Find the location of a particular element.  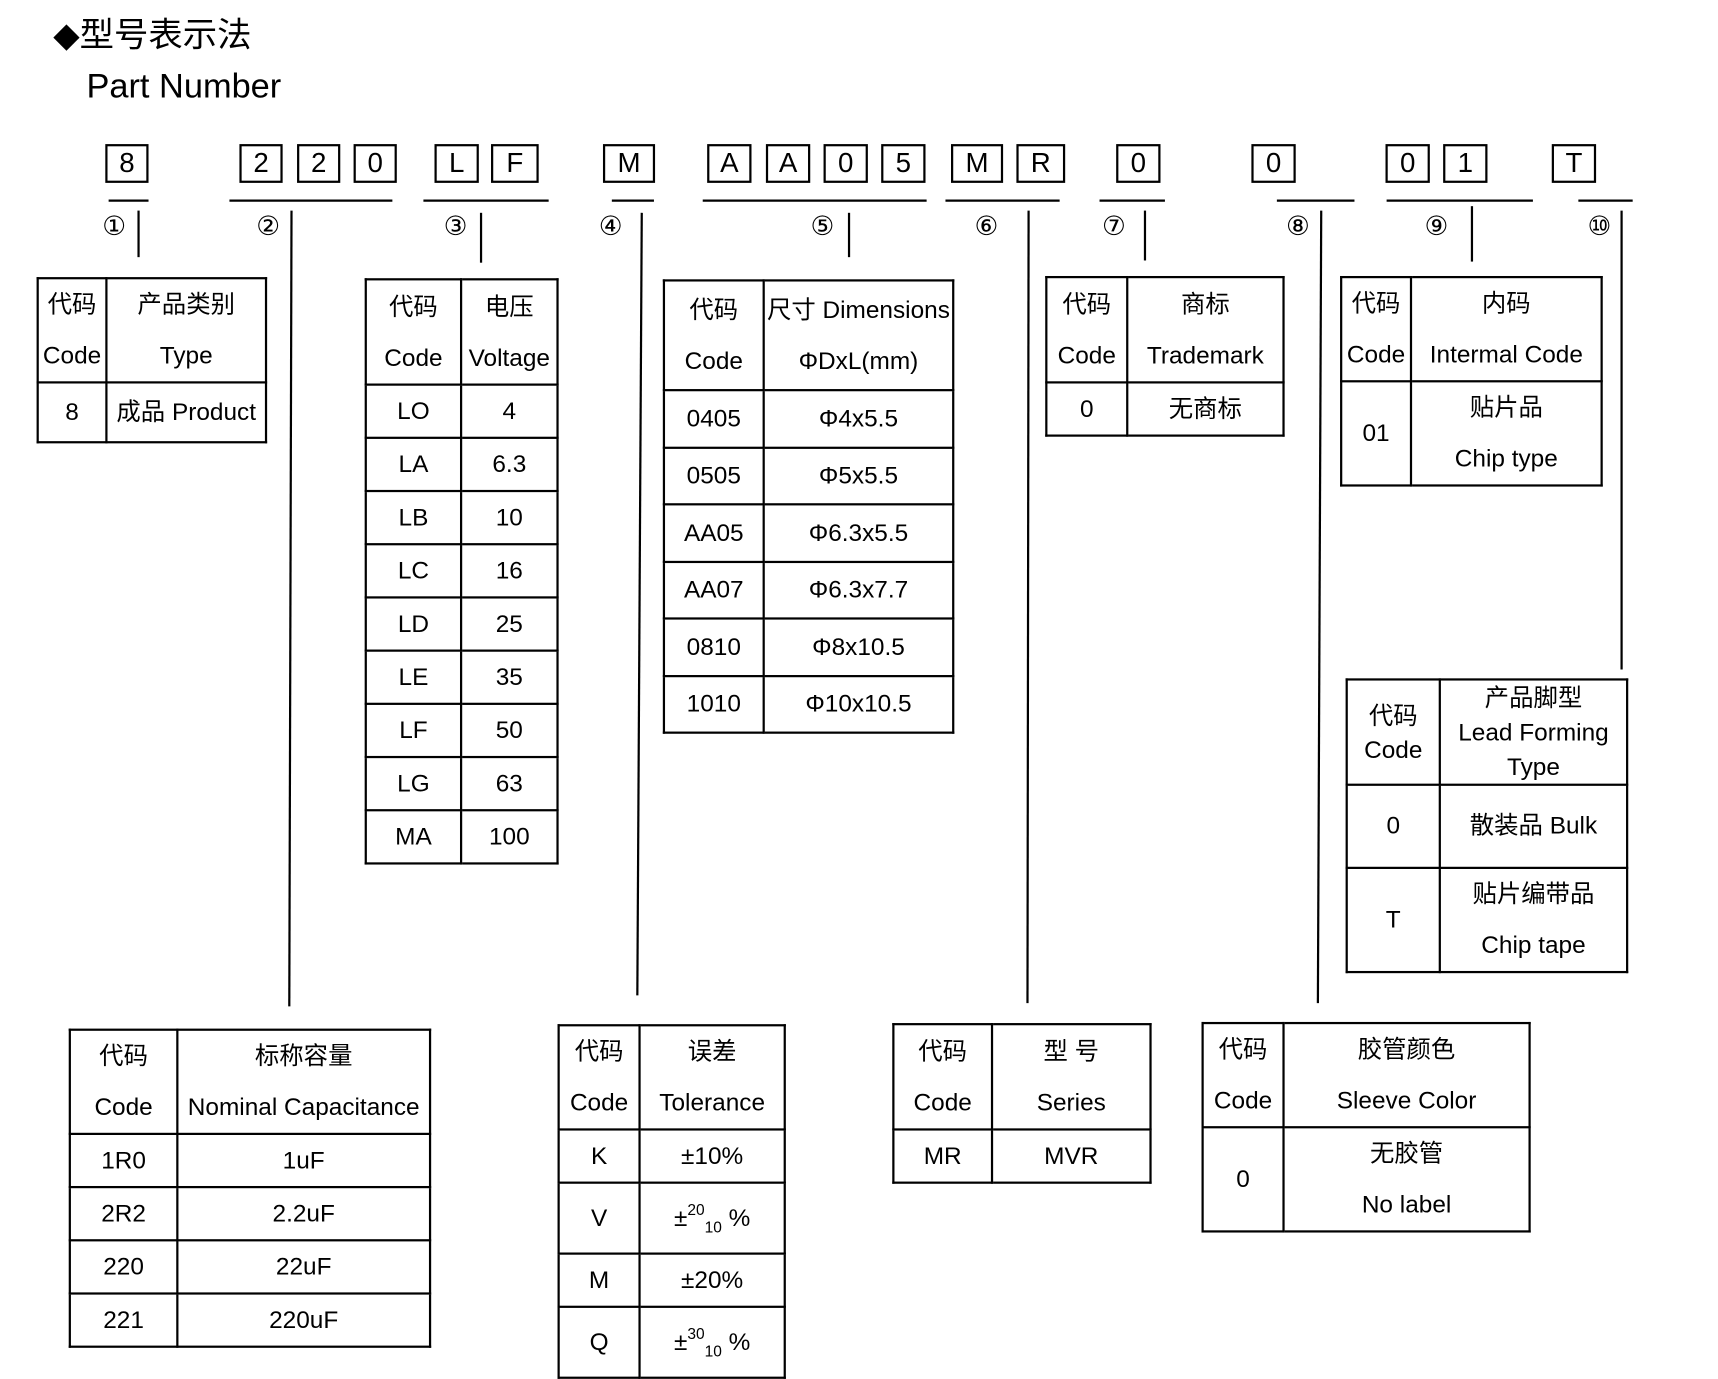

table-cell: 0405 is located at coordinates (713, 419).